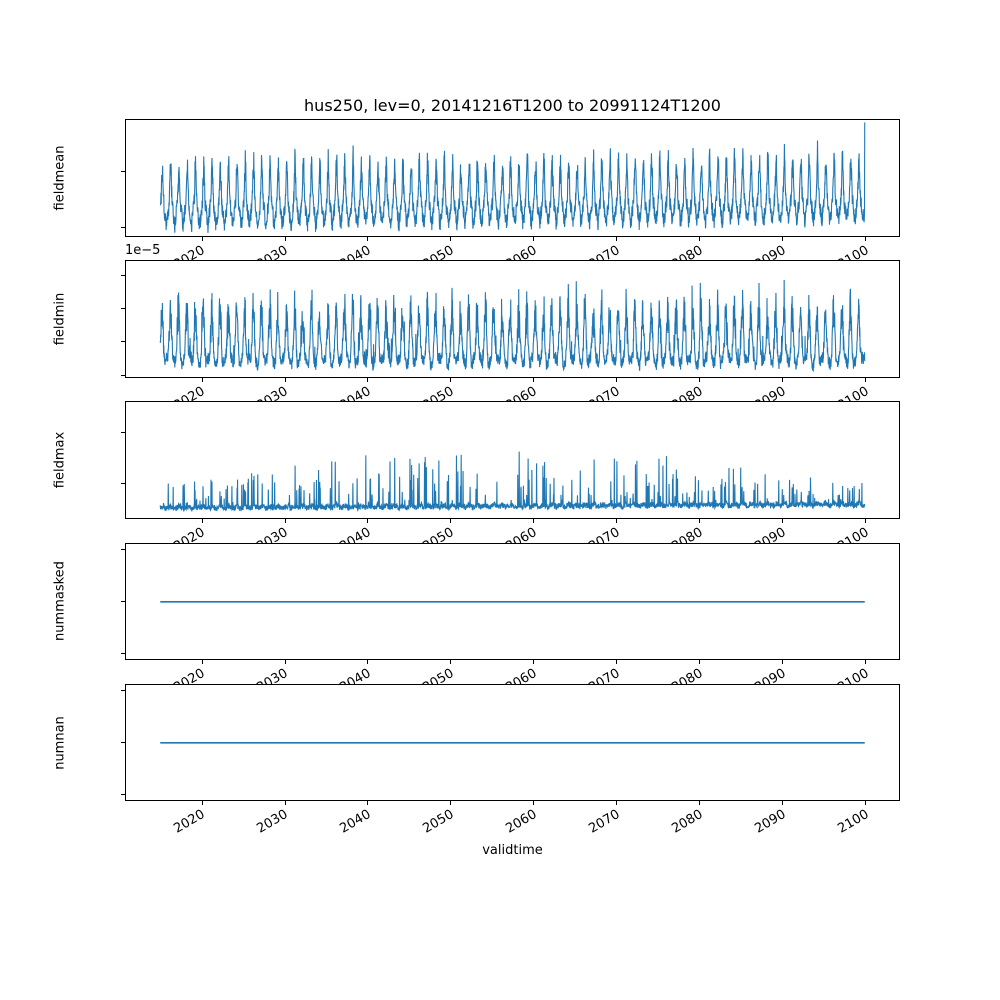 The image size is (1000, 1000). What do you see at coordinates (60, 178) in the screenshot?
I see `y-axis-label-fieldmean: fieldmean` at bounding box center [60, 178].